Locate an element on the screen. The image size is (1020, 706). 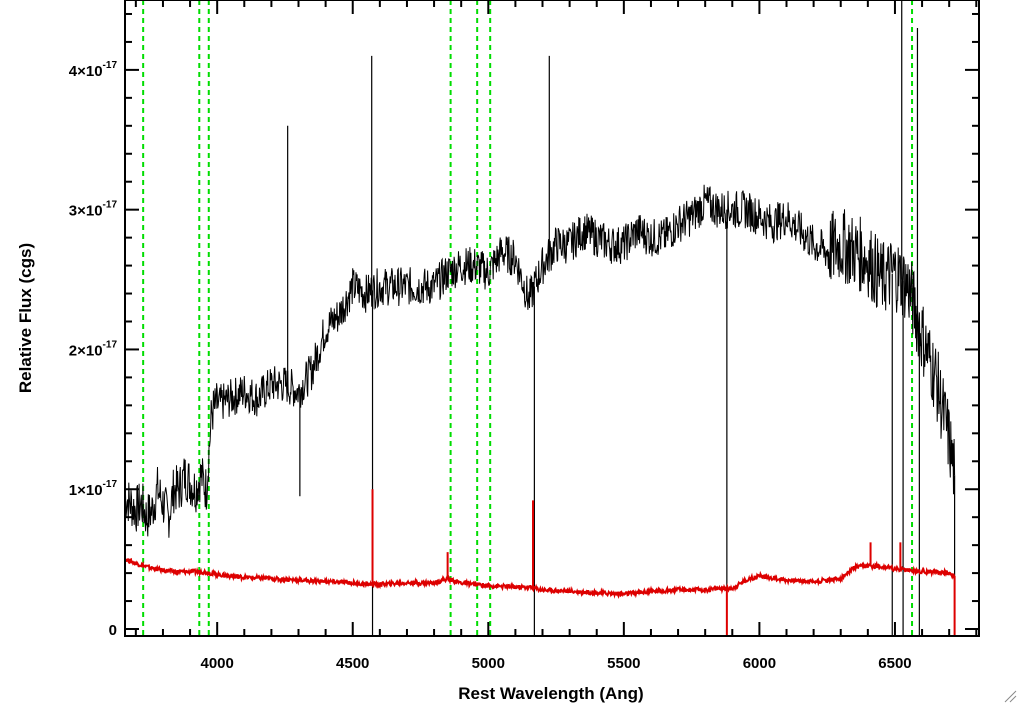
x-tick-label: 4000 is located at coordinates (216, 663).